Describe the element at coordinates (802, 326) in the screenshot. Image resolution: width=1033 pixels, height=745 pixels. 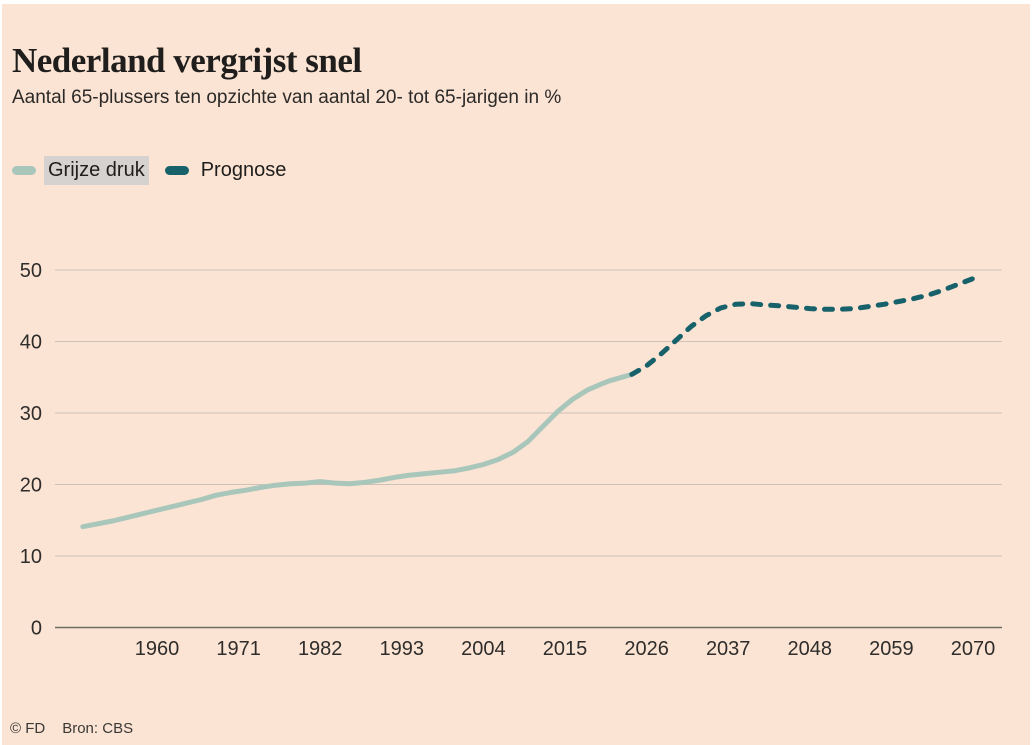
I see `forecast-line-series` at that location.